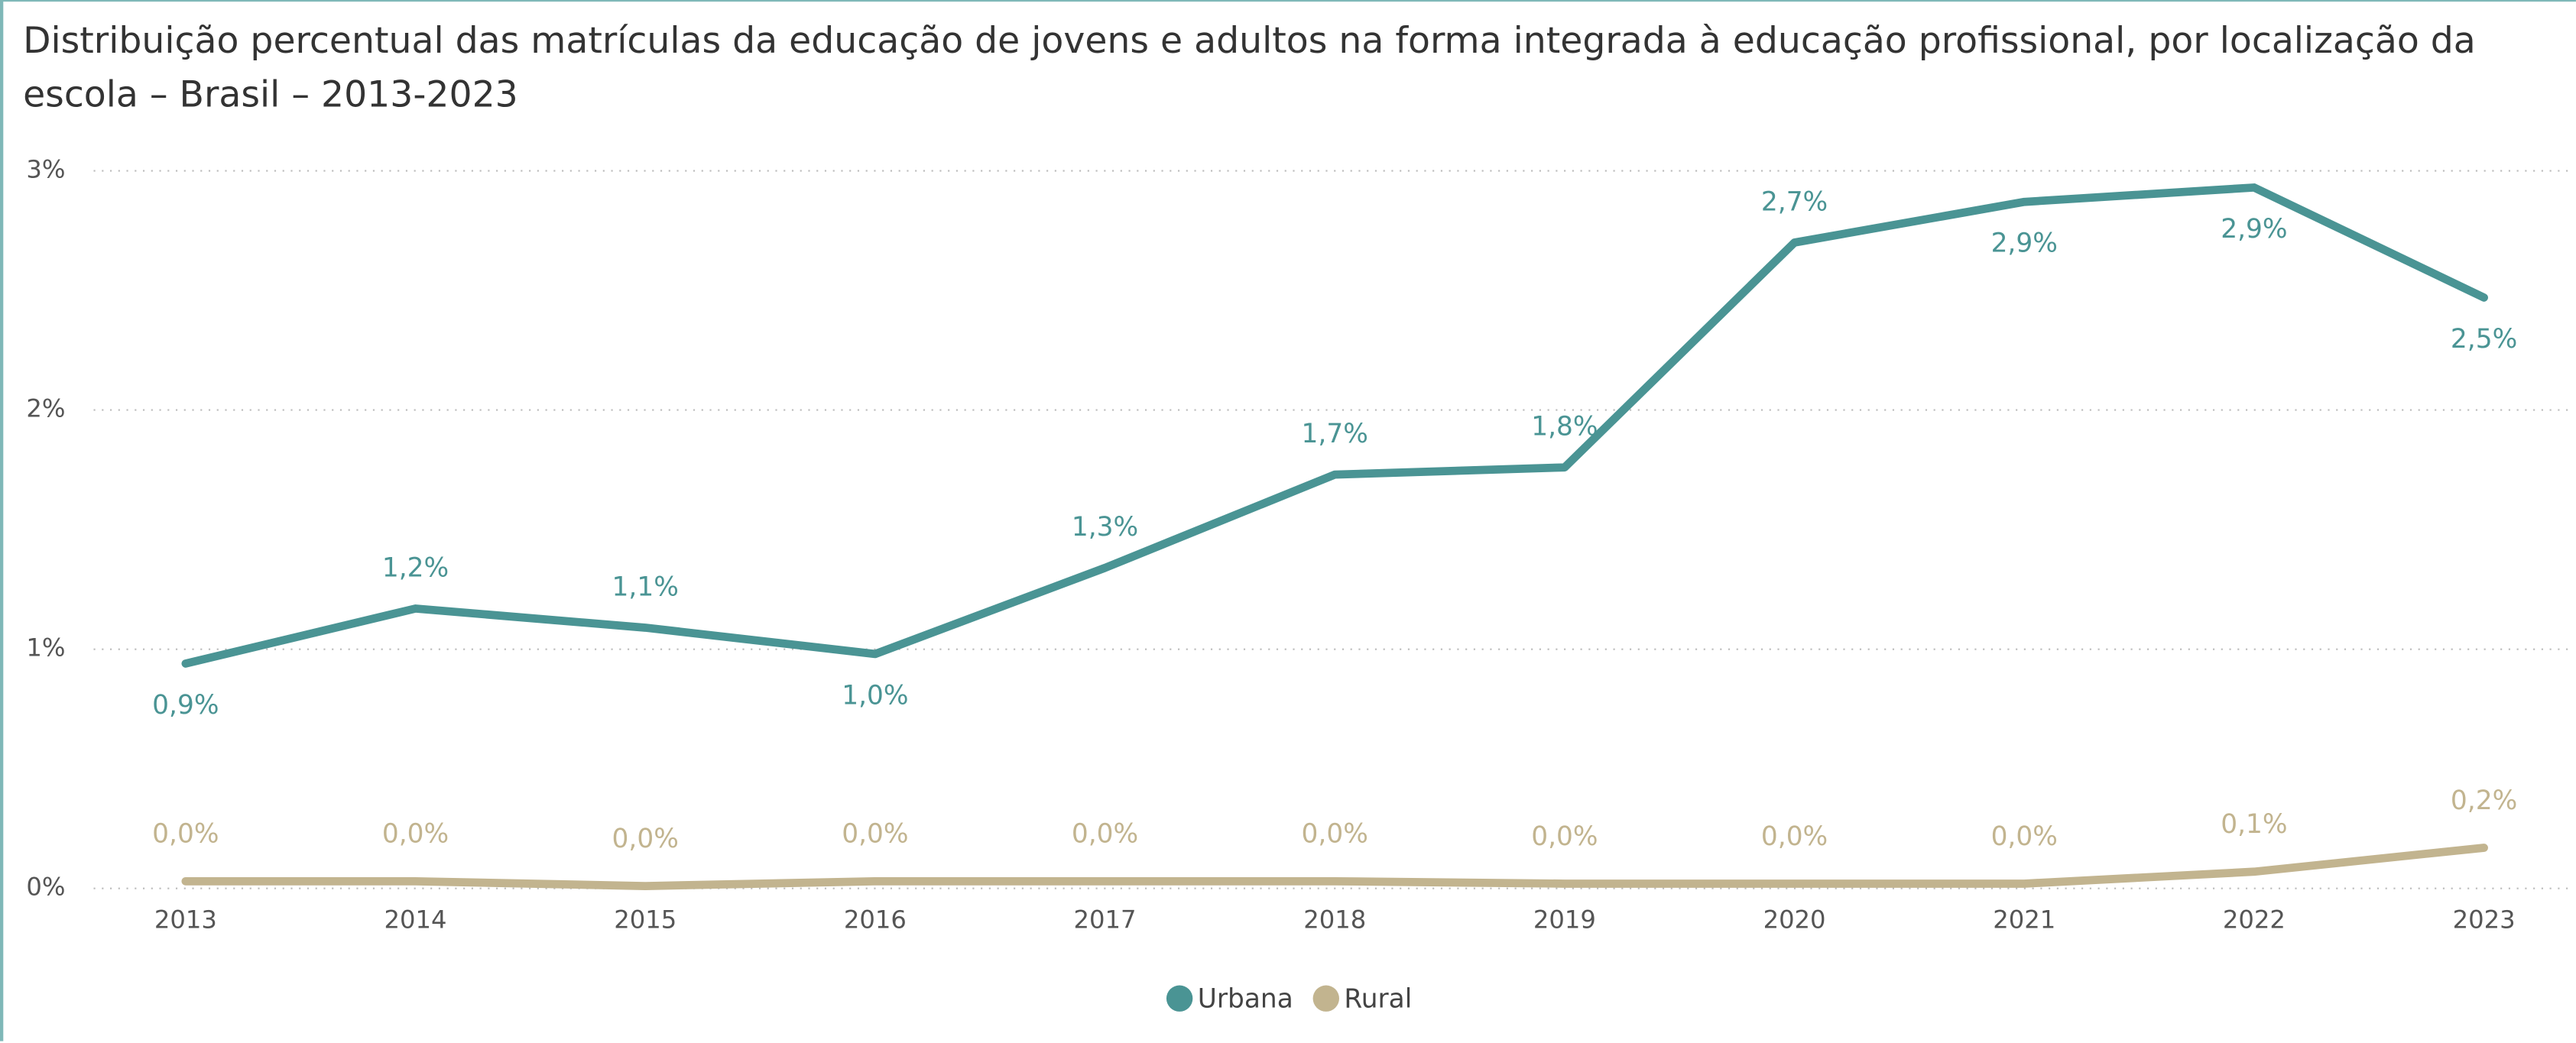 This screenshot has width=2576, height=1043. I want to click on y-tick-label: 1%, so click(45, 647).